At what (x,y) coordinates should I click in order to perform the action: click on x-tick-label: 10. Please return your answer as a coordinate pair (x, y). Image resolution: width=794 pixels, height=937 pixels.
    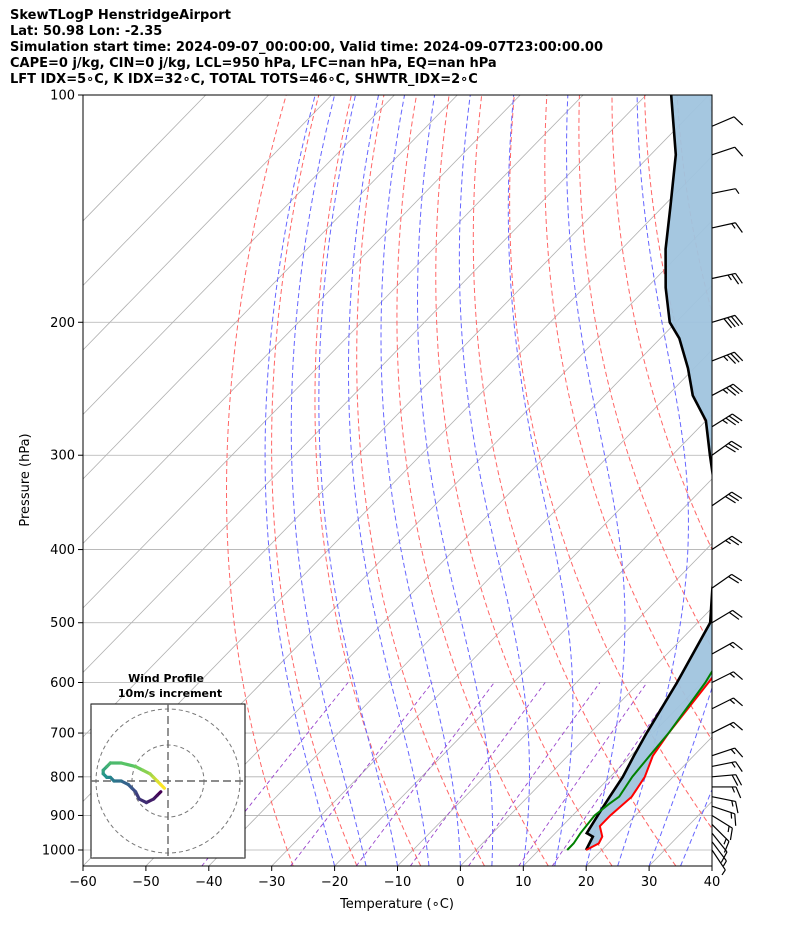
    Looking at the image, I should click on (523, 882).